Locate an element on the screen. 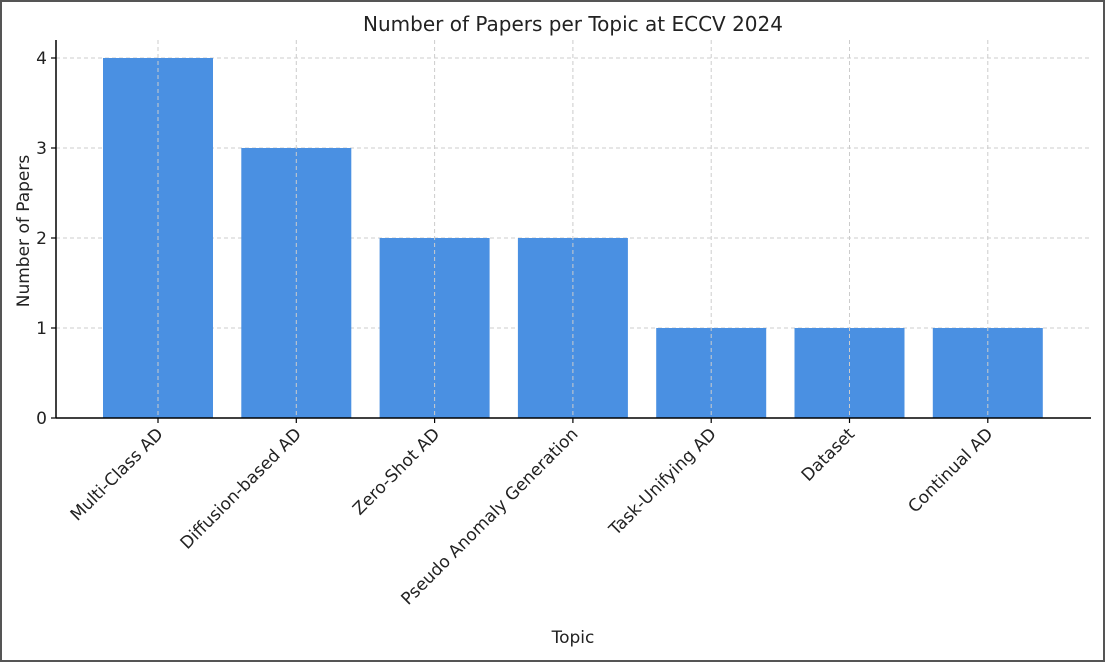 The image size is (1105, 662). y-tick-label: 2 is located at coordinates (41, 239).